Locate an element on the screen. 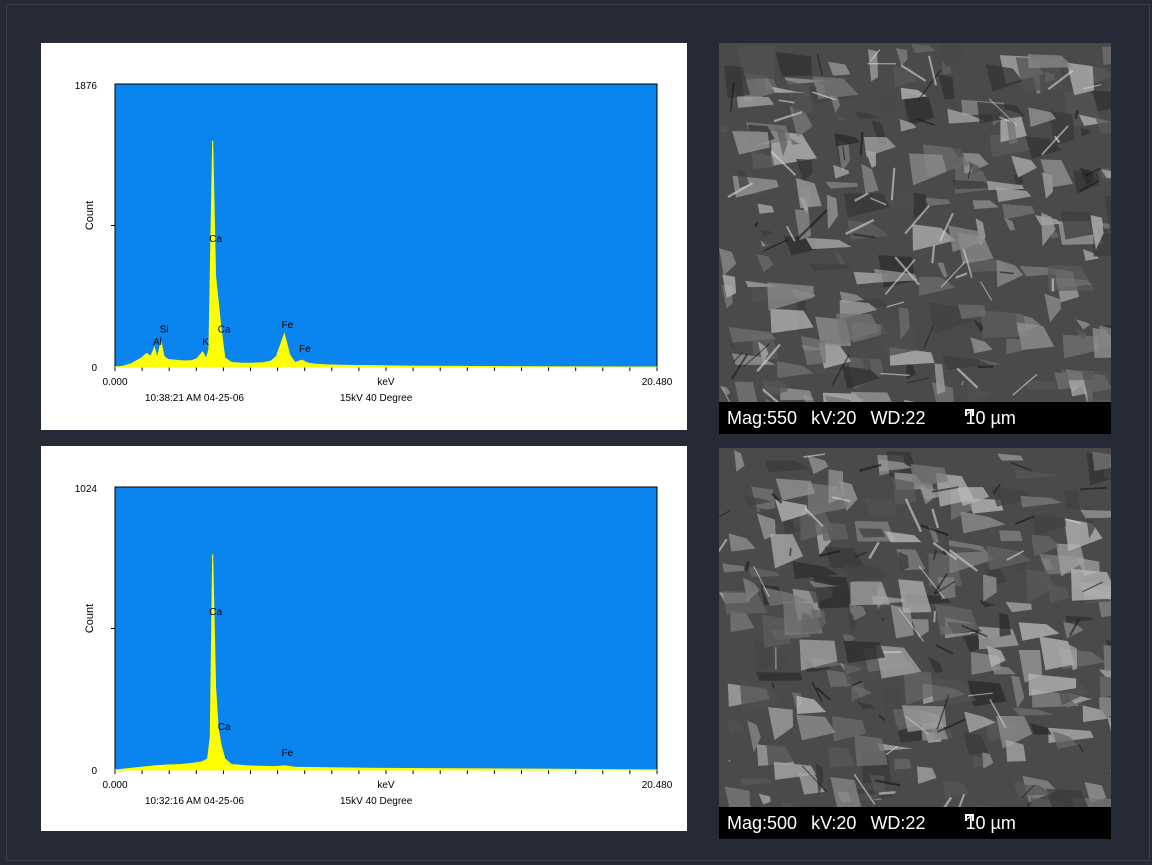  sem-scale-label-2: 10 µm is located at coordinates (990, 822).